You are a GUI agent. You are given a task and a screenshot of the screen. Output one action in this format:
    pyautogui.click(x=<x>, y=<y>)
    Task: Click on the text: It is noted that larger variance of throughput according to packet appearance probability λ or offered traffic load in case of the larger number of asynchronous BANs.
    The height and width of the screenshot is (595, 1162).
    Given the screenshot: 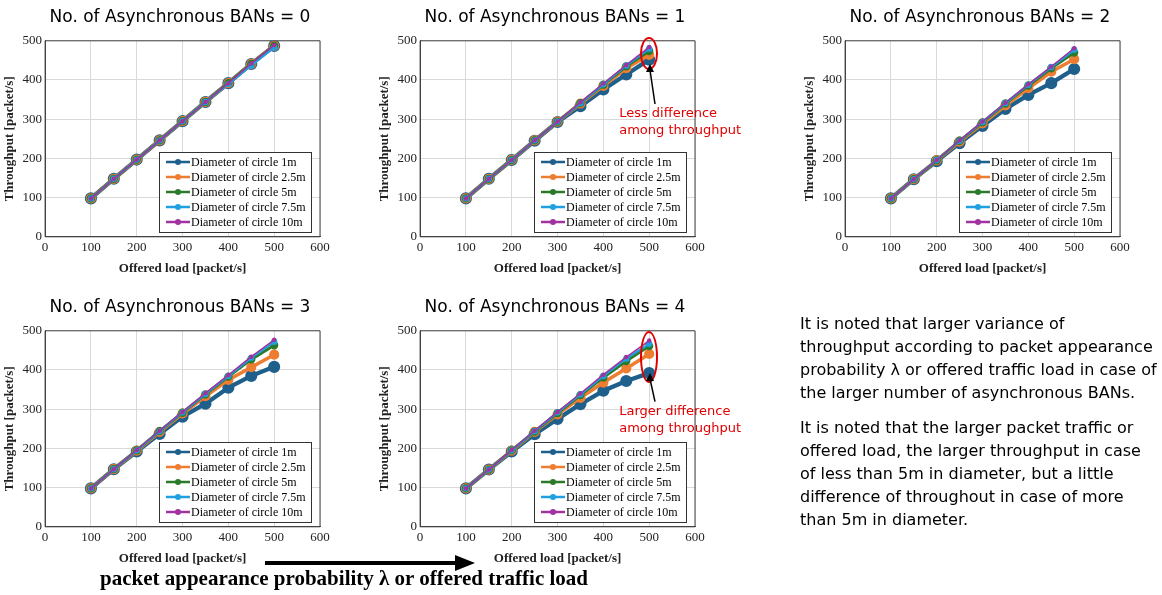 What is the action you would take?
    pyautogui.click(x=979, y=358)
    